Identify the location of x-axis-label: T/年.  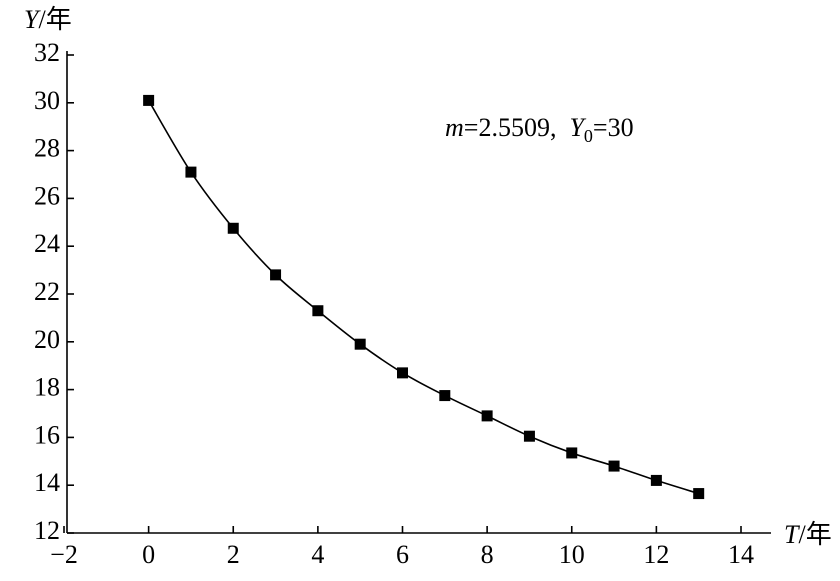
(808, 534).